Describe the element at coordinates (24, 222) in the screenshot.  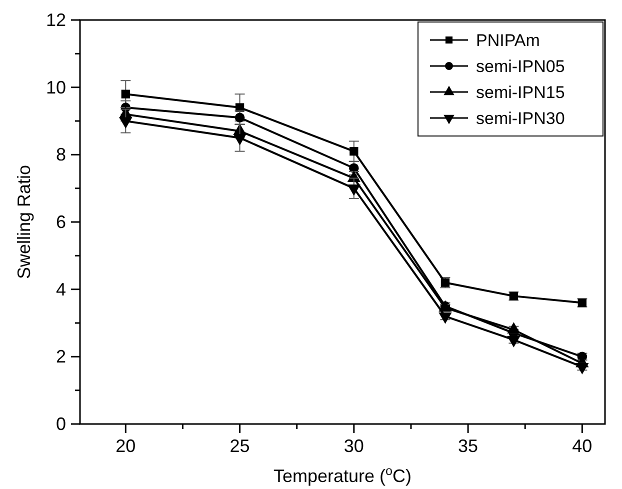
I see `y-axis-title: Swelling Ratio` at that location.